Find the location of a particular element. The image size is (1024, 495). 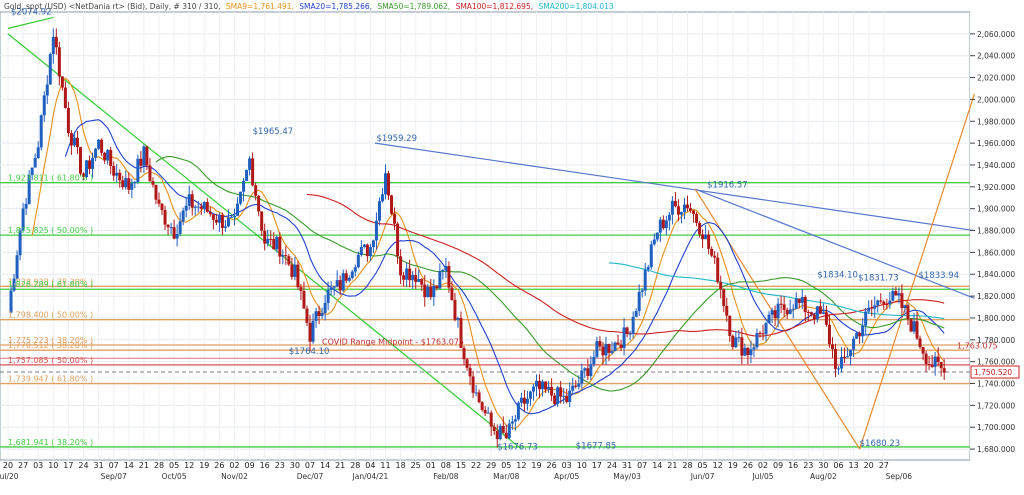

fib-level-label: 1,757.085 ( 50.00% ) is located at coordinates (50, 360).